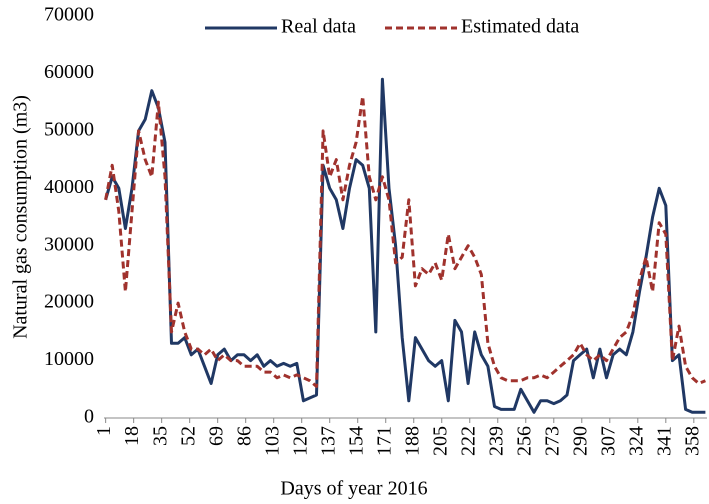  What do you see at coordinates (608, 441) in the screenshot?
I see `x-tick-label: 307` at bounding box center [608, 441].